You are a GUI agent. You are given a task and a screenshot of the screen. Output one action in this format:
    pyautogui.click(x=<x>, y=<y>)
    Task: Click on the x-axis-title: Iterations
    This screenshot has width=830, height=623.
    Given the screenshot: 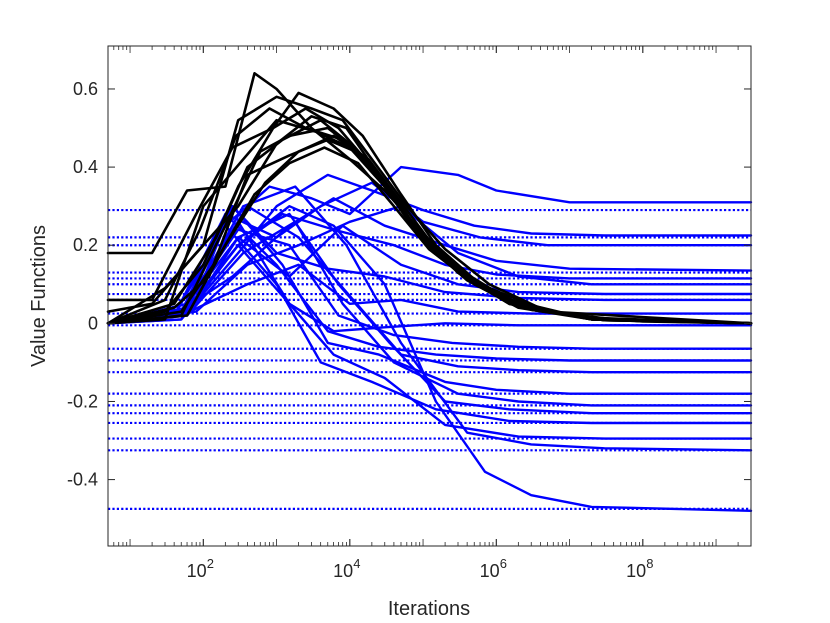 What is the action you would take?
    pyautogui.click(x=429, y=609)
    